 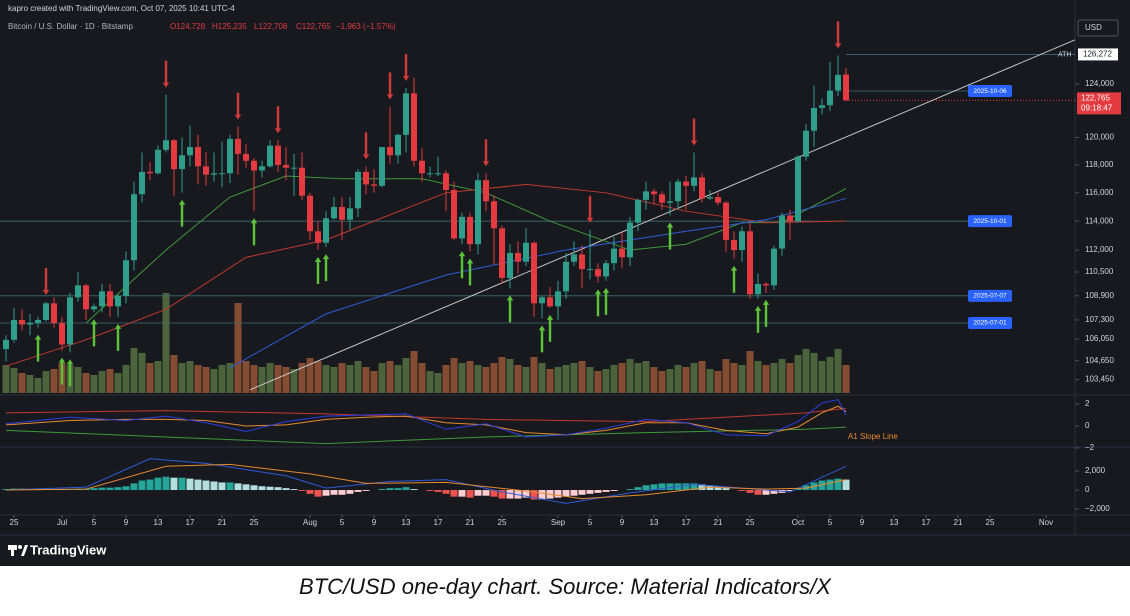 What do you see at coordinates (873, 436) in the screenshot?
I see `oscillator-label: A1 Slope Line` at bounding box center [873, 436].